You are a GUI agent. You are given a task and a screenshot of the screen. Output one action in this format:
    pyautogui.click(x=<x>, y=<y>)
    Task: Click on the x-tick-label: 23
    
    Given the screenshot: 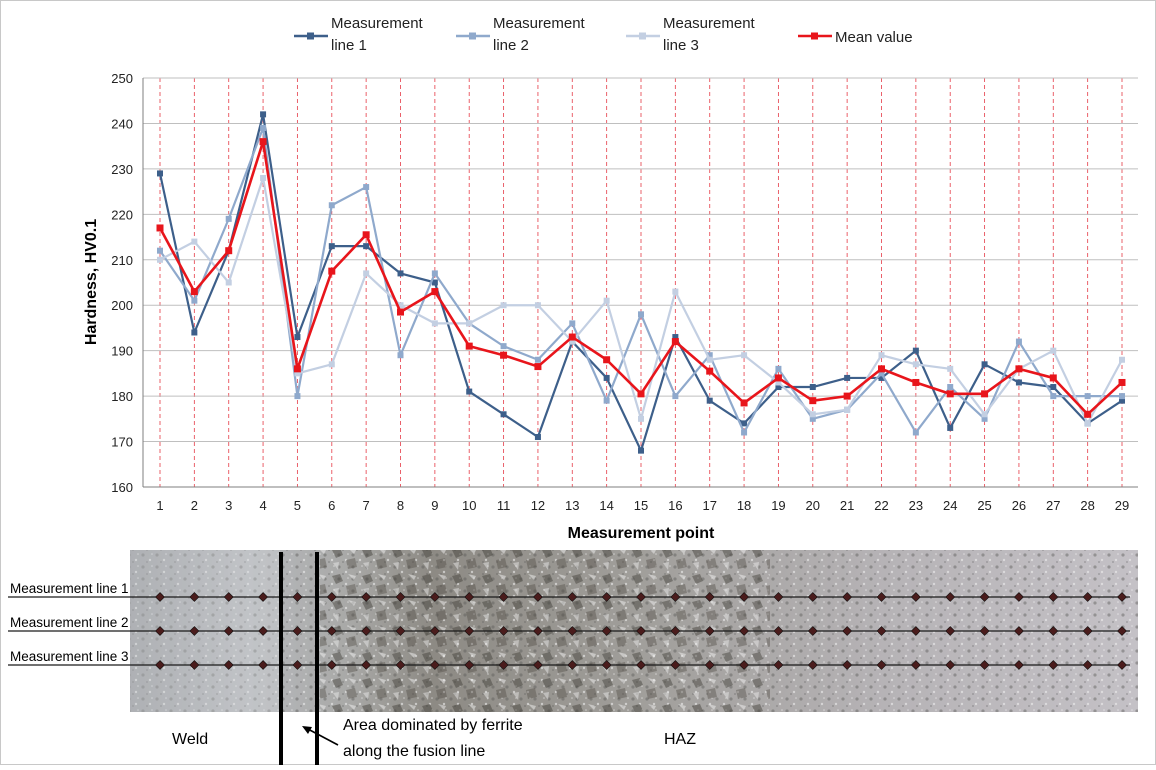 What is the action you would take?
    pyautogui.click(x=916, y=505)
    